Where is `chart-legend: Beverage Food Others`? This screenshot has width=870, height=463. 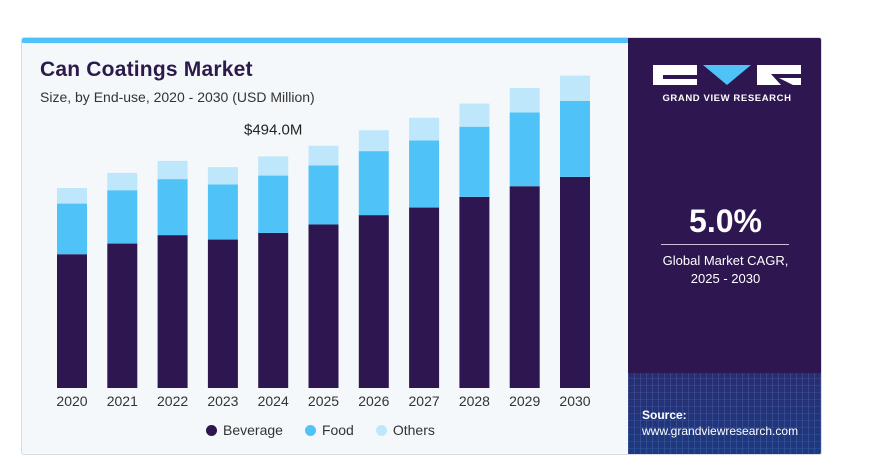 chart-legend: Beverage Food Others is located at coordinates (320, 430).